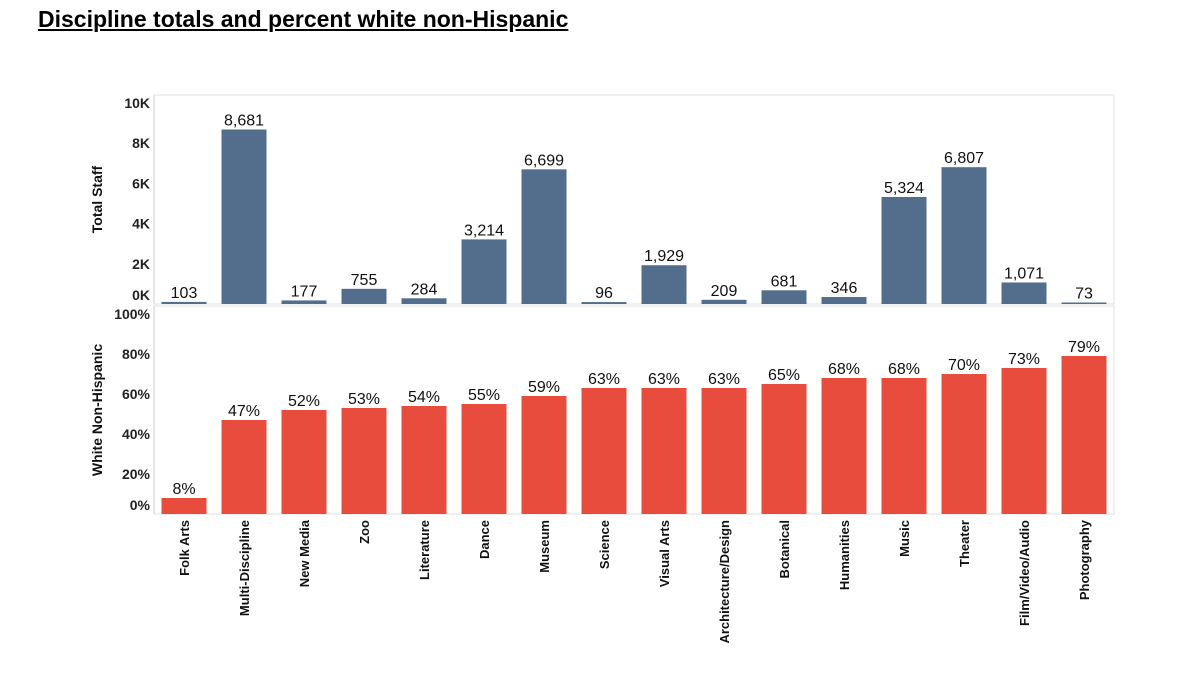 The height and width of the screenshot is (690, 1200). Describe the element at coordinates (184, 293) in the screenshot. I see `data-label: 103` at that location.